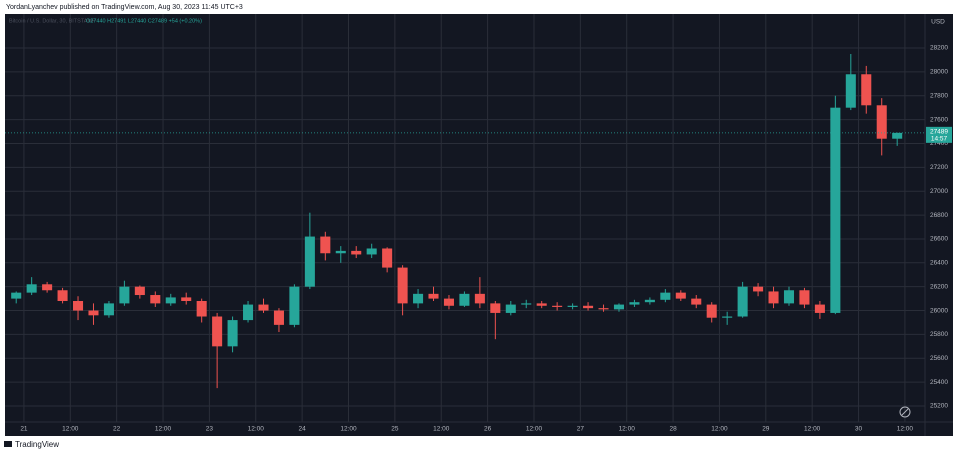 The image size is (958, 459). Describe the element at coordinates (37, 444) in the screenshot. I see `footer-brand: TradingView` at that location.